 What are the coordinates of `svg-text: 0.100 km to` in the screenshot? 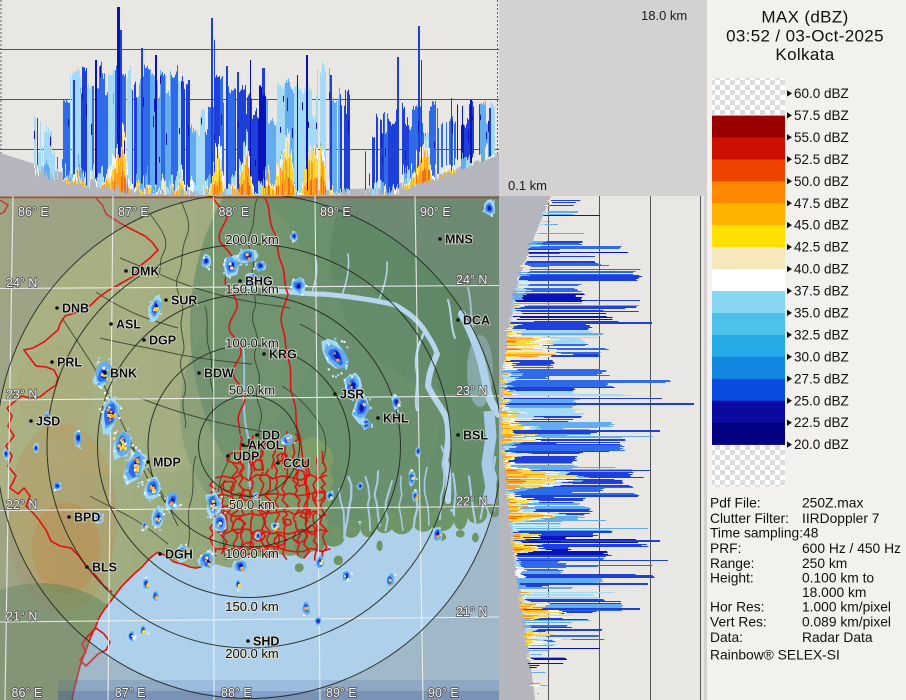 It's located at (838, 578).